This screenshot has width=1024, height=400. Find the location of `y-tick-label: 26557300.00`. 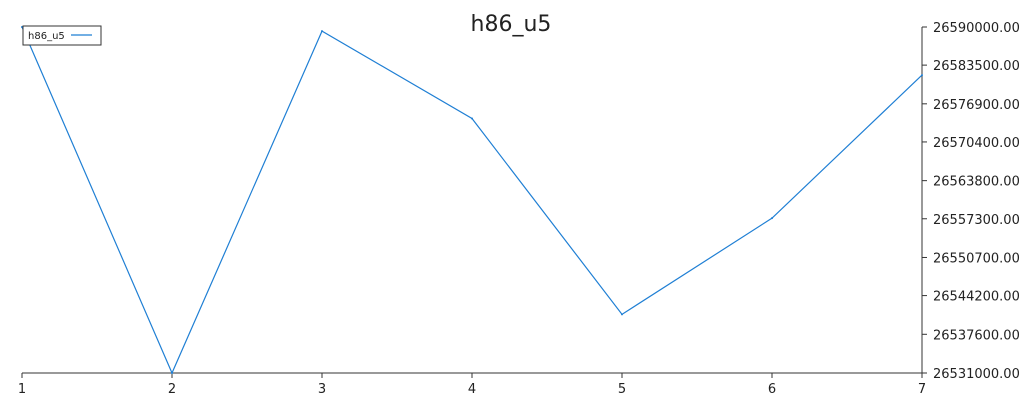

y-tick-label: 26557300.00 is located at coordinates (976, 220).